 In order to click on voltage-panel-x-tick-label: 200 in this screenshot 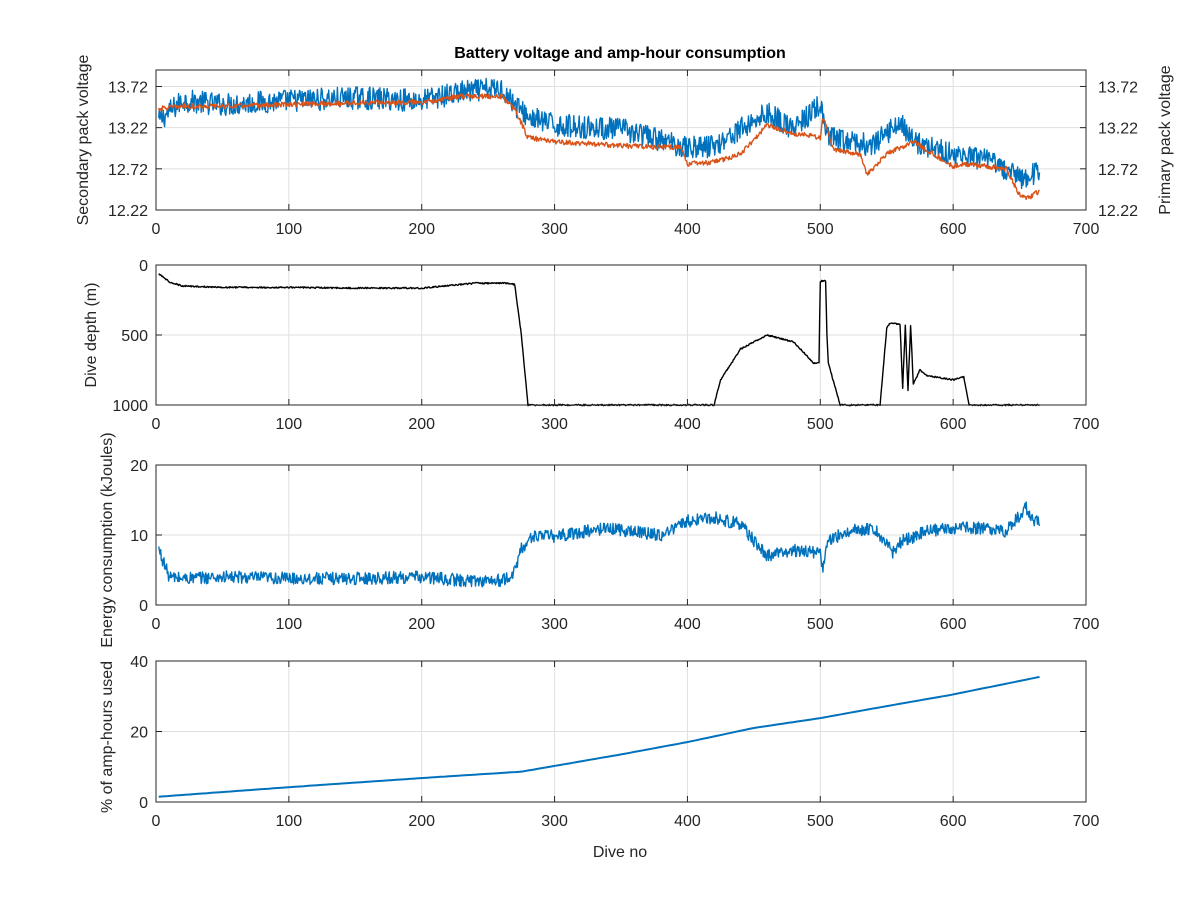, I will do `click(421, 229)`.